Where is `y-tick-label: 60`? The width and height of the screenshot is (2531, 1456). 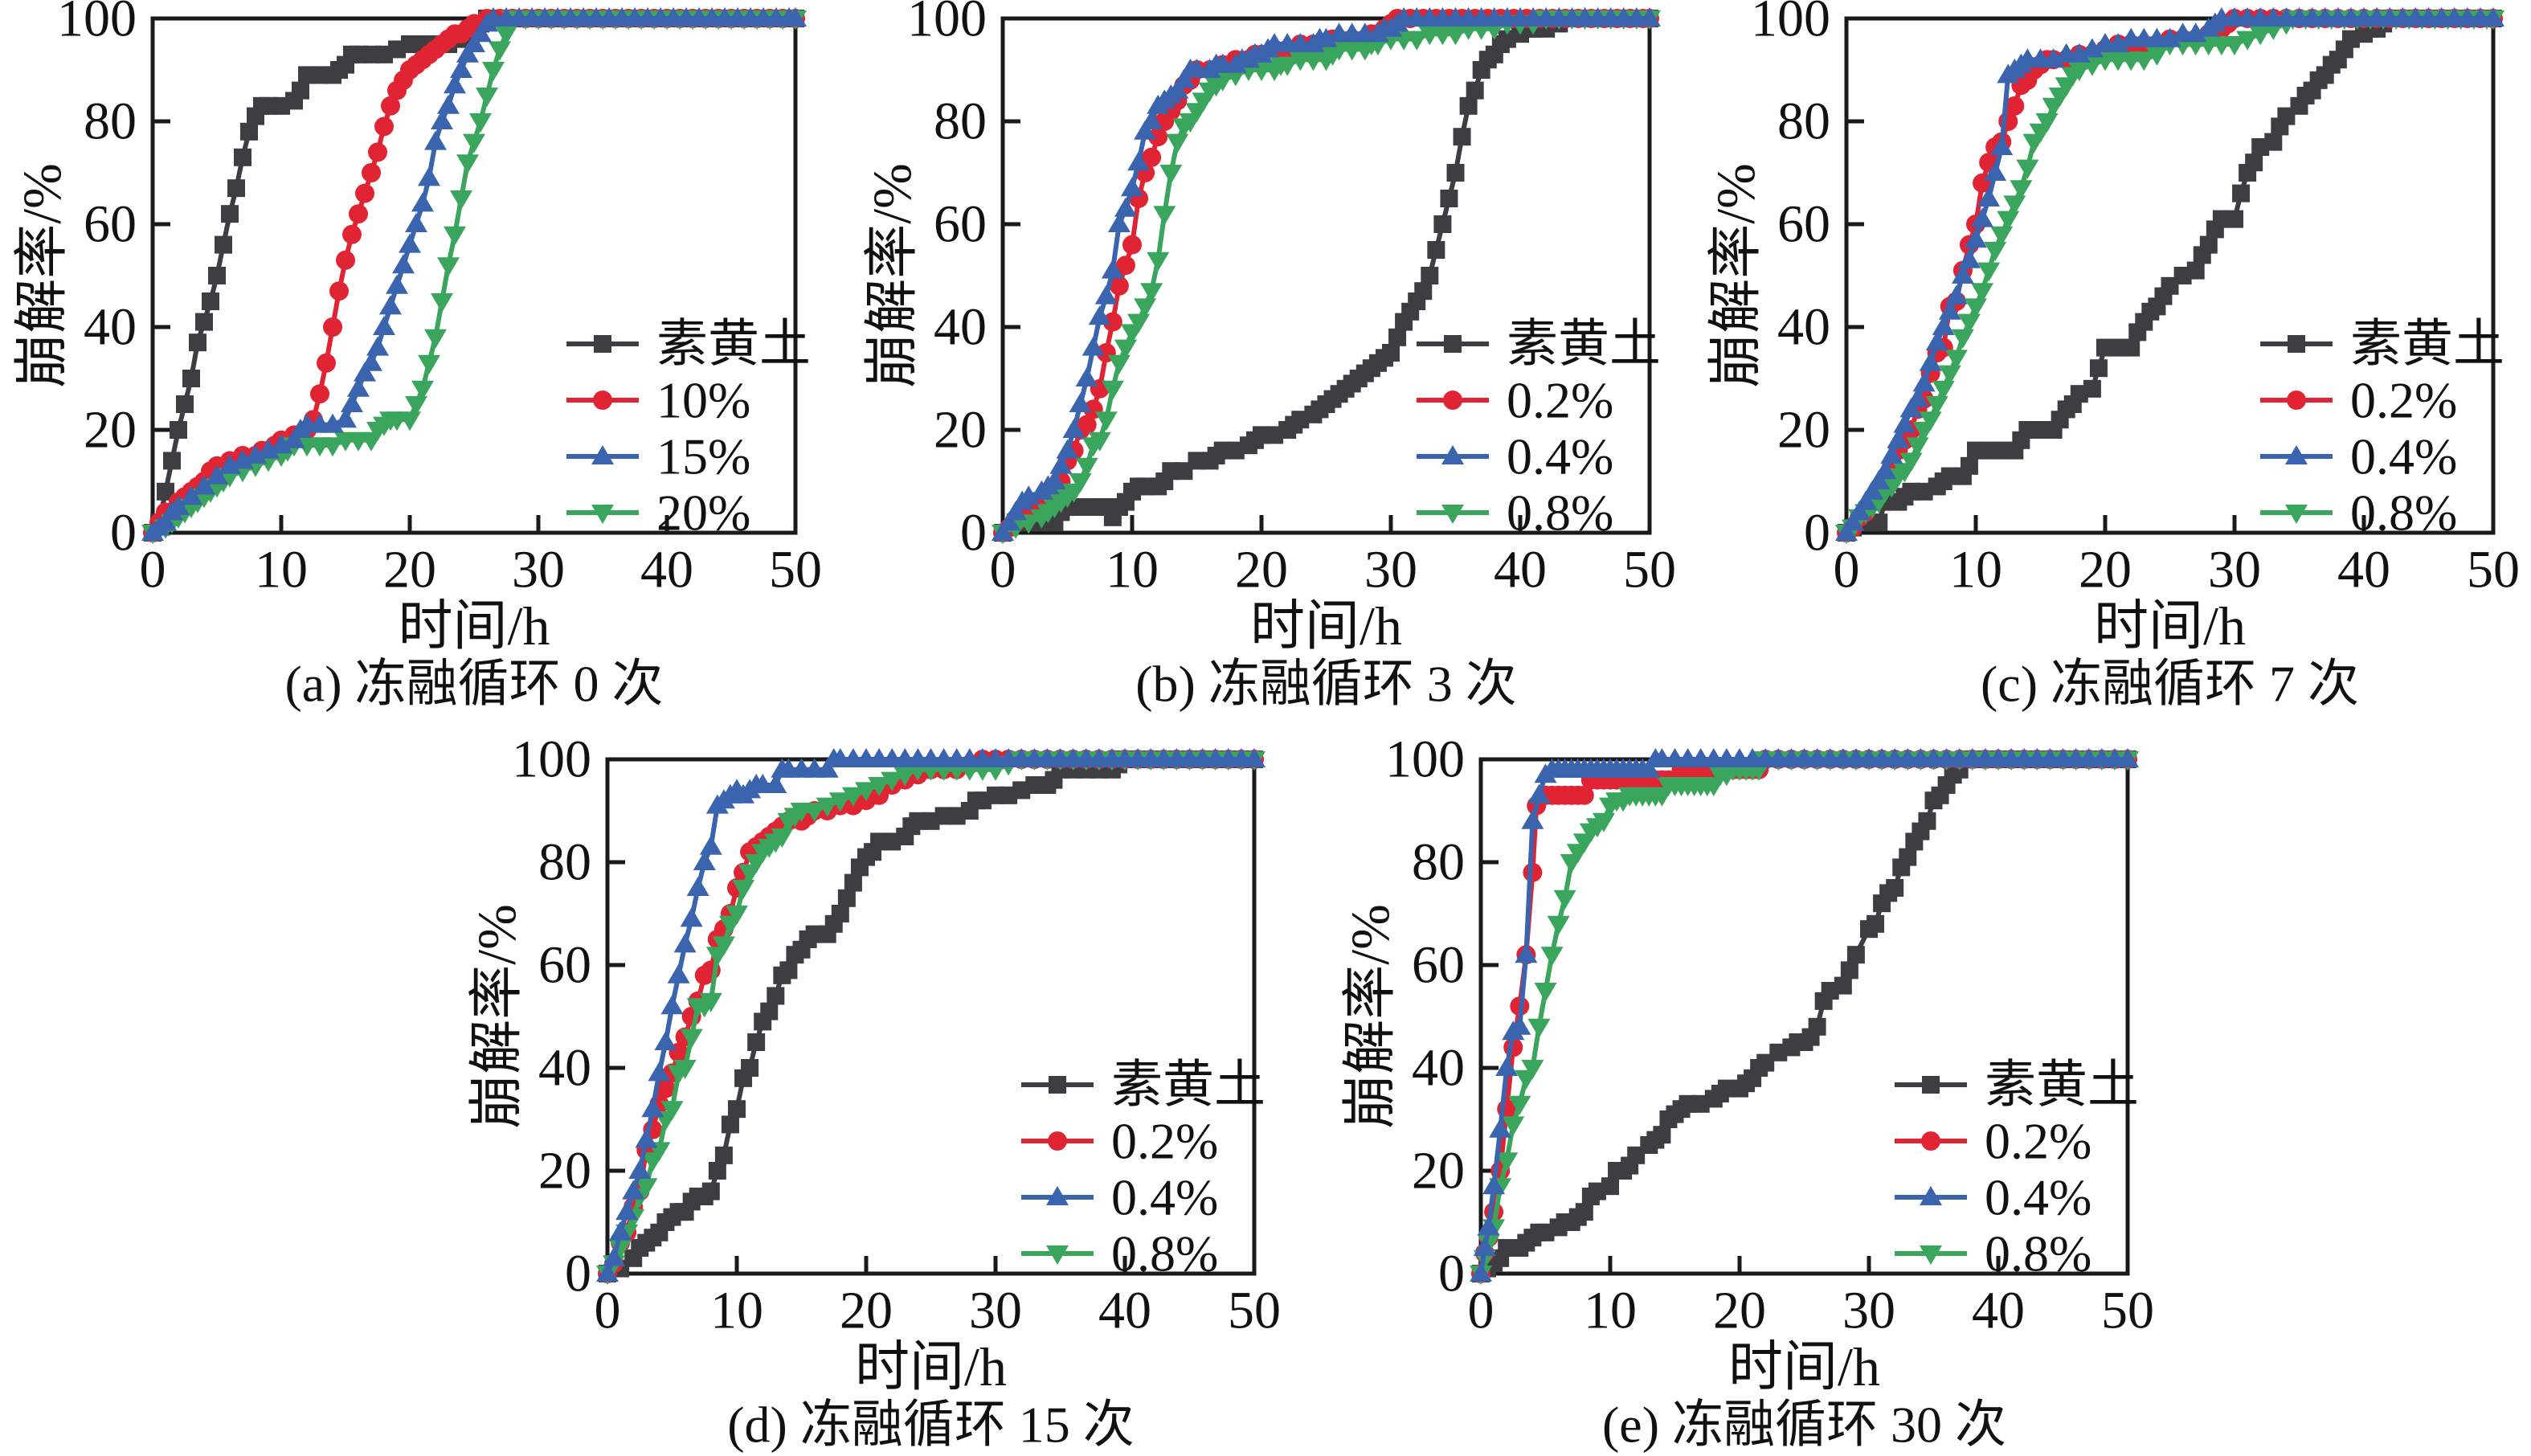 y-tick-label: 60 is located at coordinates (111, 224).